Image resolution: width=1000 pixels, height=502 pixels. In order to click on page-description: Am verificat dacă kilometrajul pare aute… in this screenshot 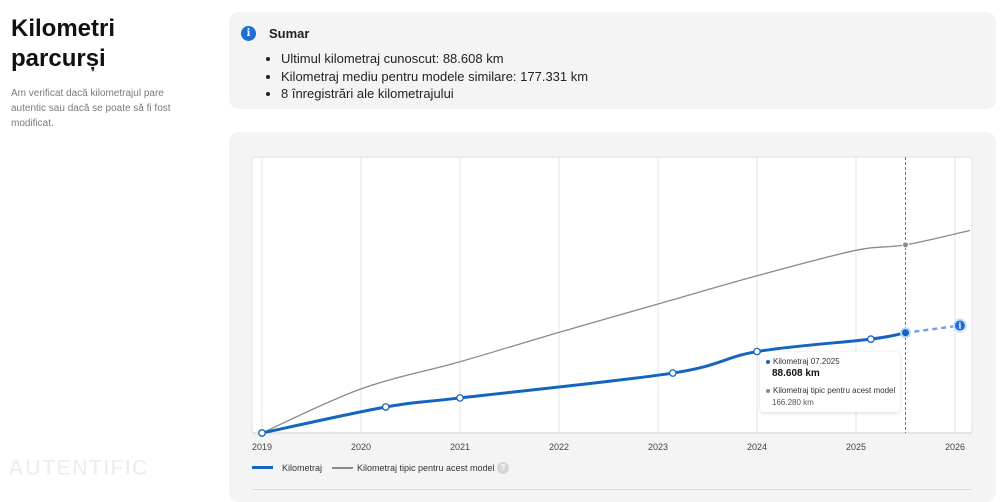, I will do `click(91, 108)`.